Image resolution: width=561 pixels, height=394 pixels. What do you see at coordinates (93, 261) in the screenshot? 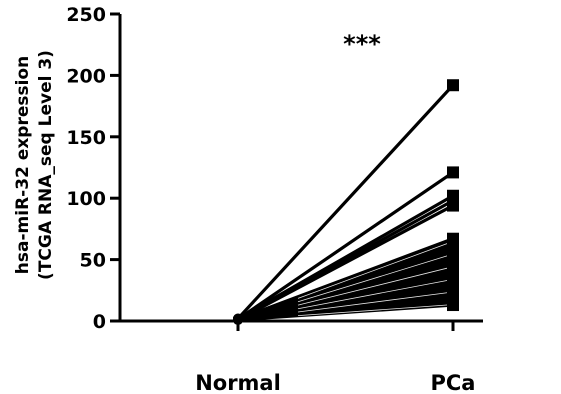
I see `y-tick-label-1: 50` at bounding box center [93, 261].